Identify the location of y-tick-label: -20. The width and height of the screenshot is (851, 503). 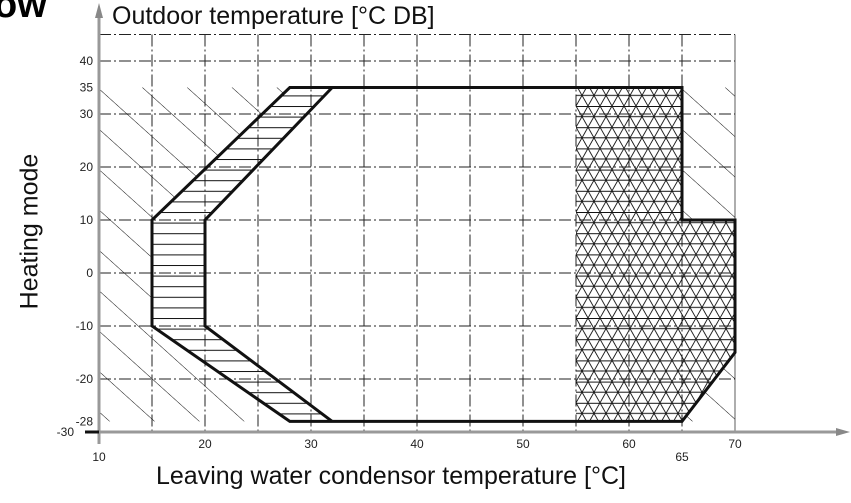
(85, 379).